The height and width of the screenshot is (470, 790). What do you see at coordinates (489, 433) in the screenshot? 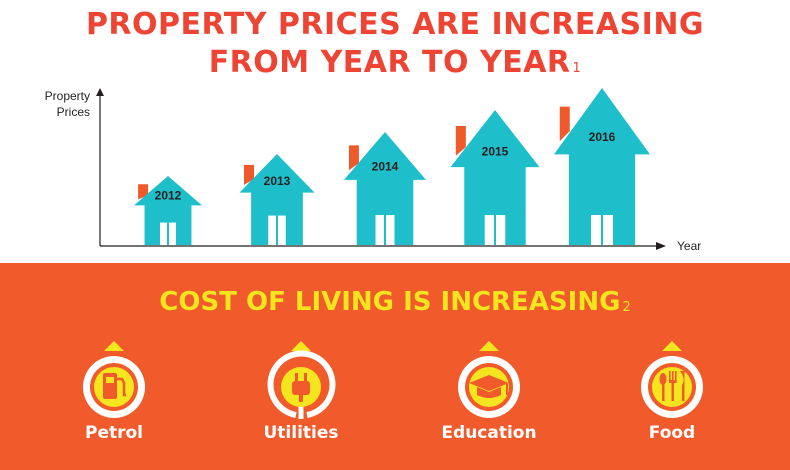
I see `cost-label-education: Education` at bounding box center [489, 433].